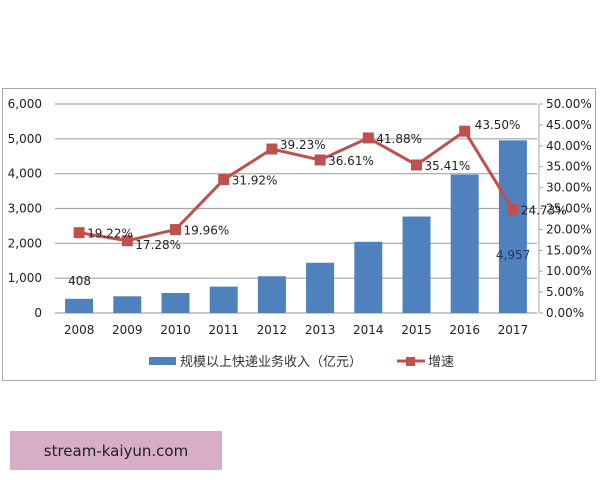 The image size is (600, 480). What do you see at coordinates (79, 233) in the screenshot?
I see `line-marker-2008` at bounding box center [79, 233].